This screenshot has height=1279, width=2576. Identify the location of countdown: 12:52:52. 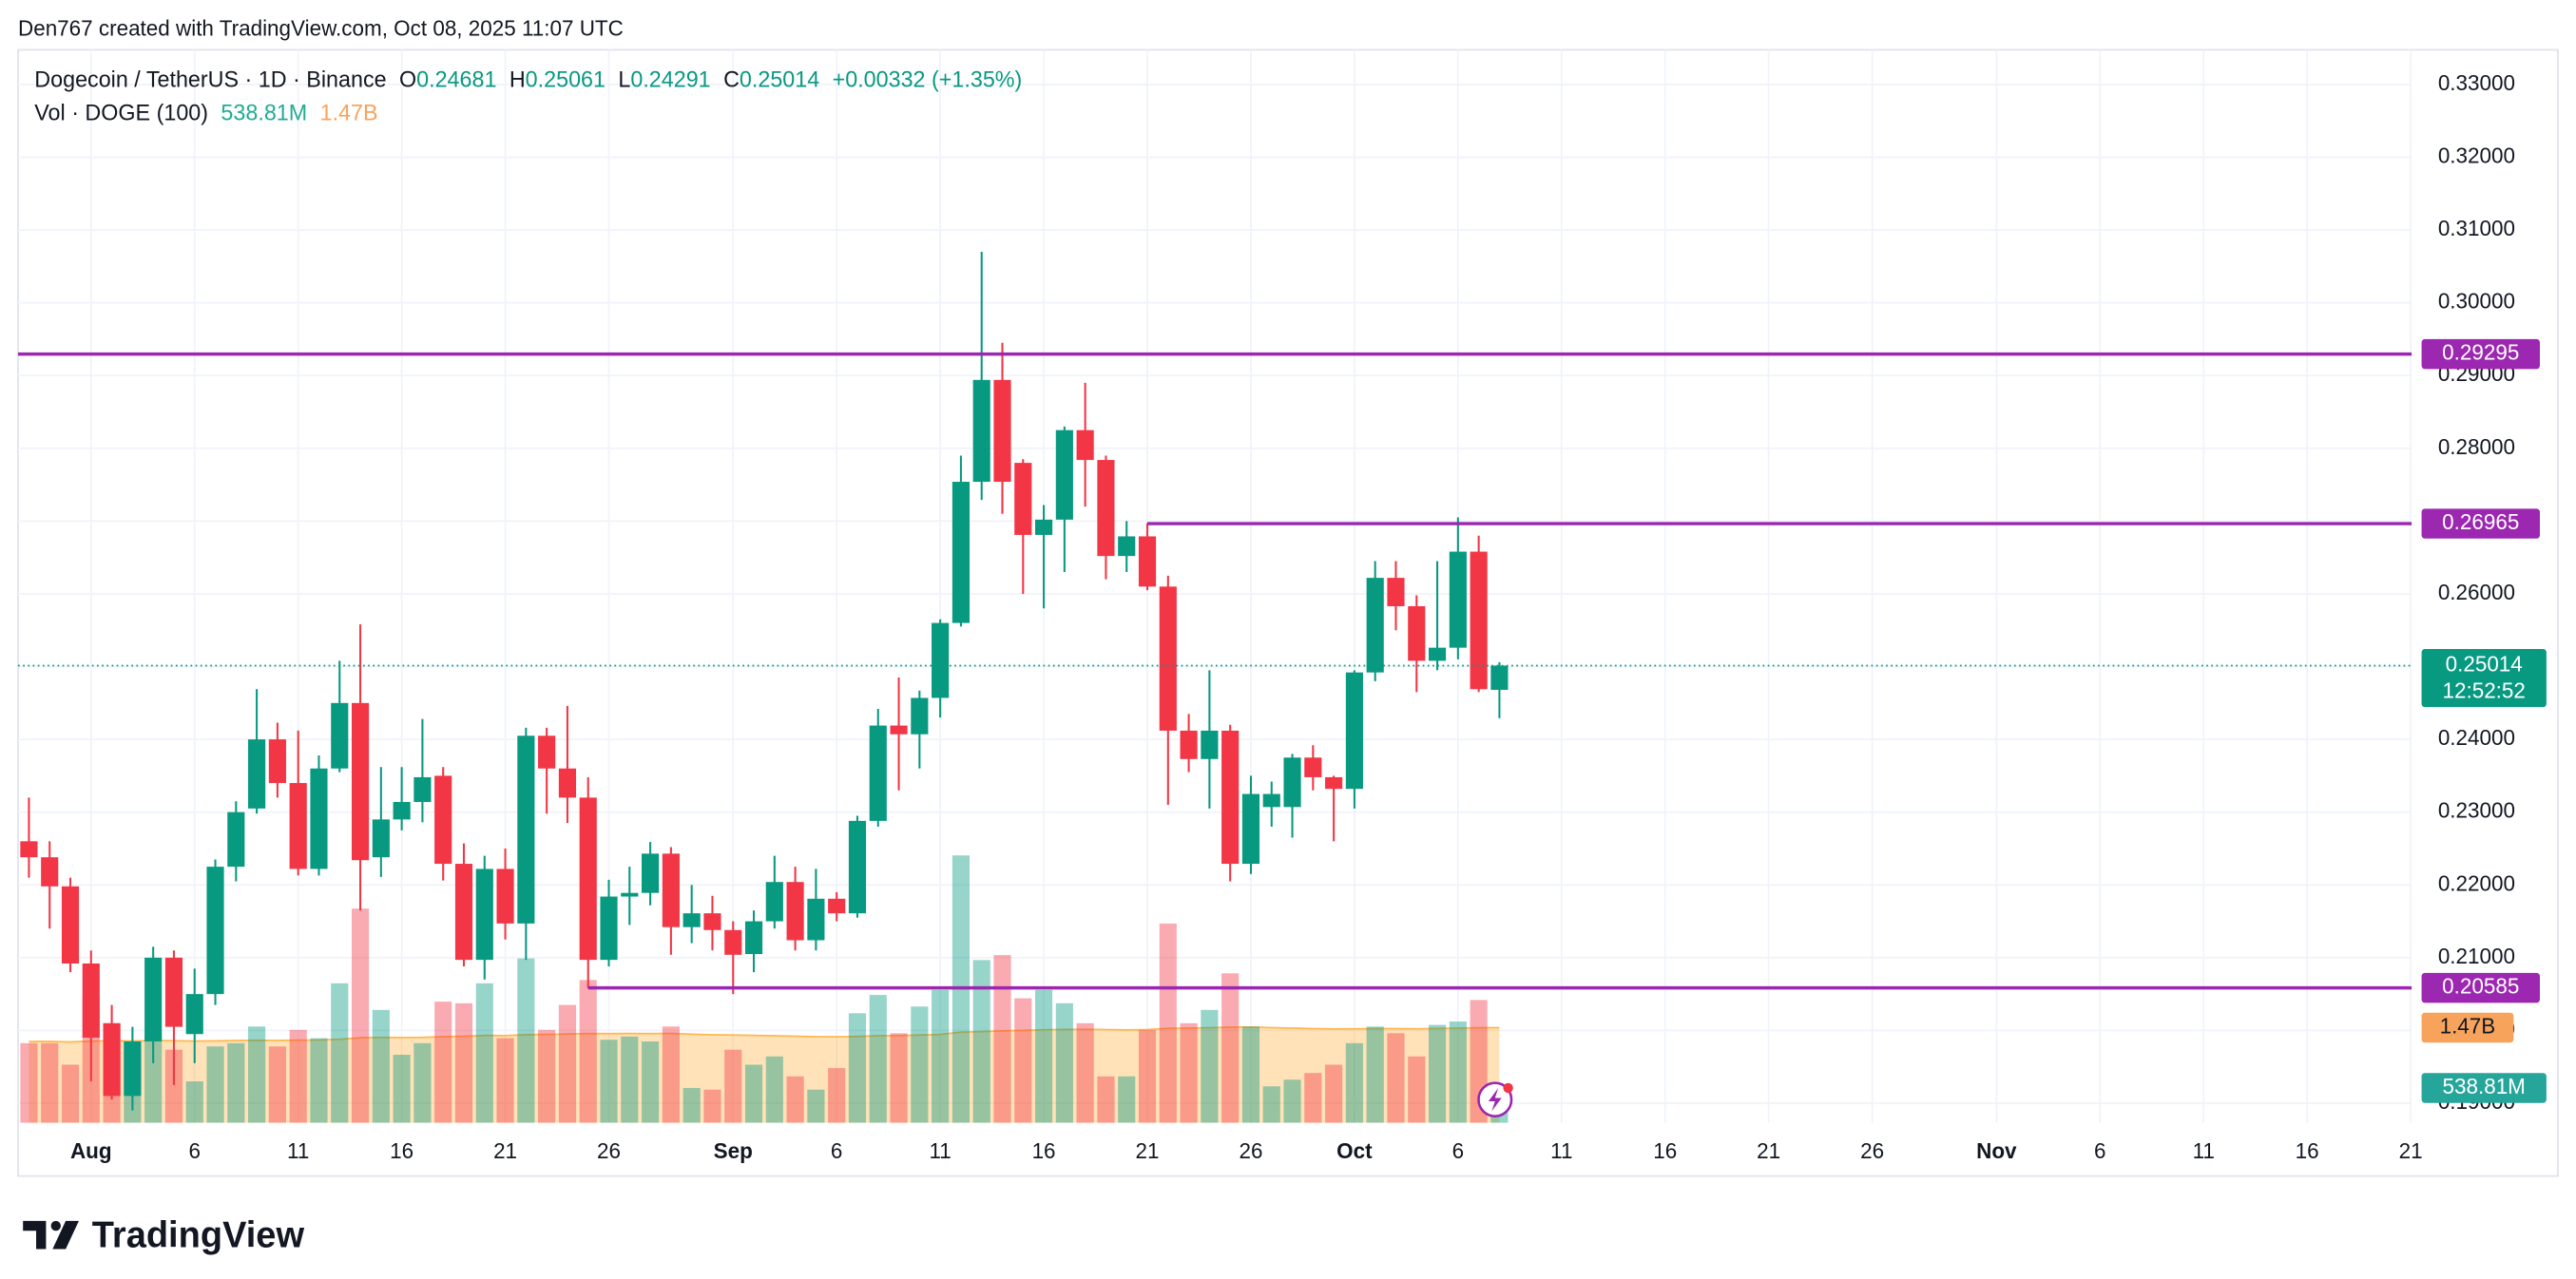
(2484, 690).